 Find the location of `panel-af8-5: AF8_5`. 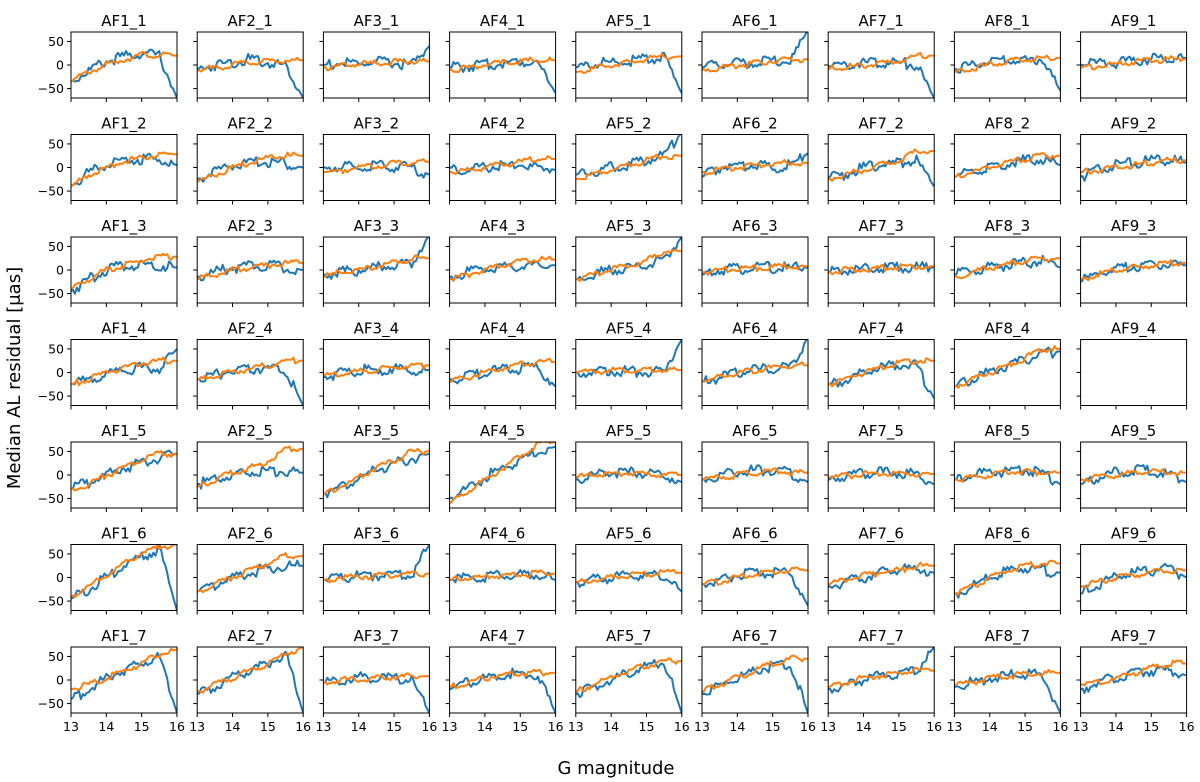

panel-af8-5: AF8_5 is located at coordinates (1005, 467).